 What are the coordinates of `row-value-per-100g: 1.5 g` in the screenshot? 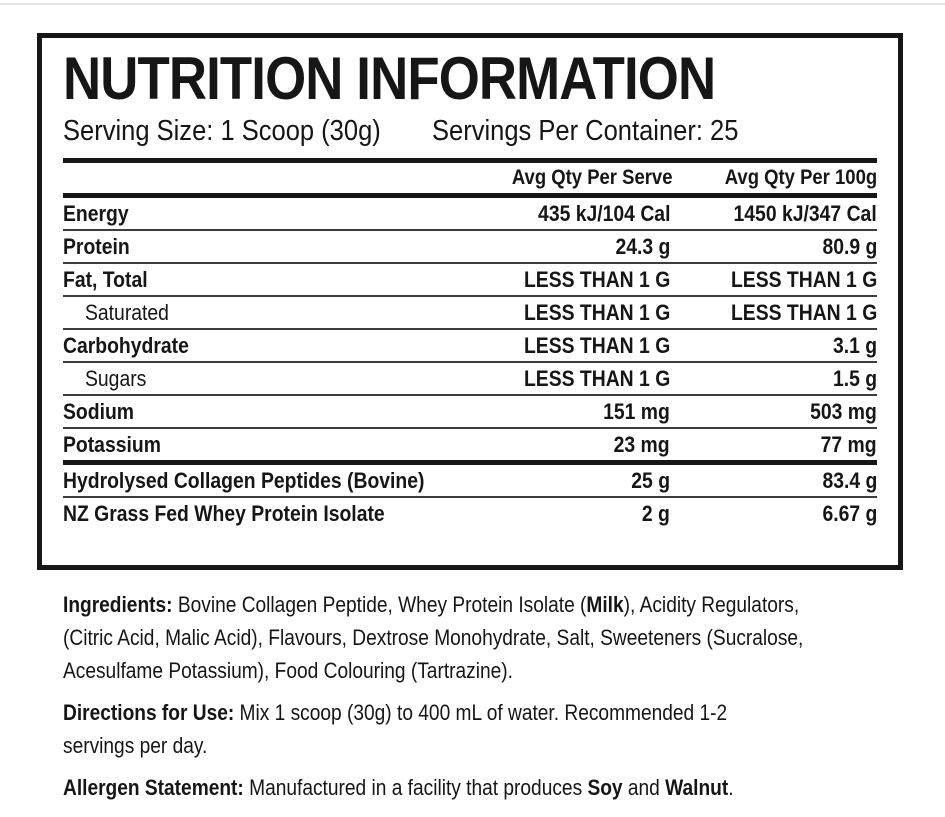 It's located at (854, 378).